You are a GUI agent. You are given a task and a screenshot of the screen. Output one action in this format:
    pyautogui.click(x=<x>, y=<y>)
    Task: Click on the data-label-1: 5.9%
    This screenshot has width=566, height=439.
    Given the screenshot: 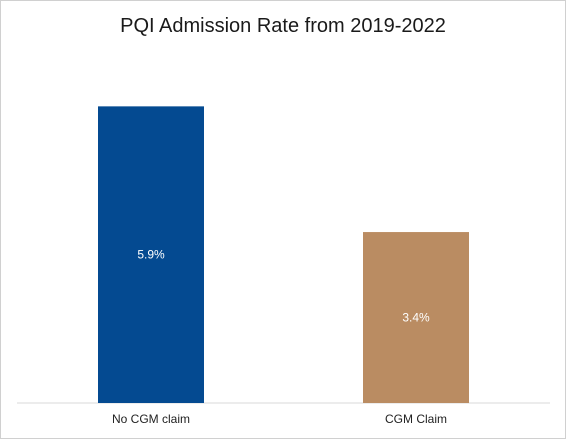 What is the action you would take?
    pyautogui.click(x=151, y=255)
    